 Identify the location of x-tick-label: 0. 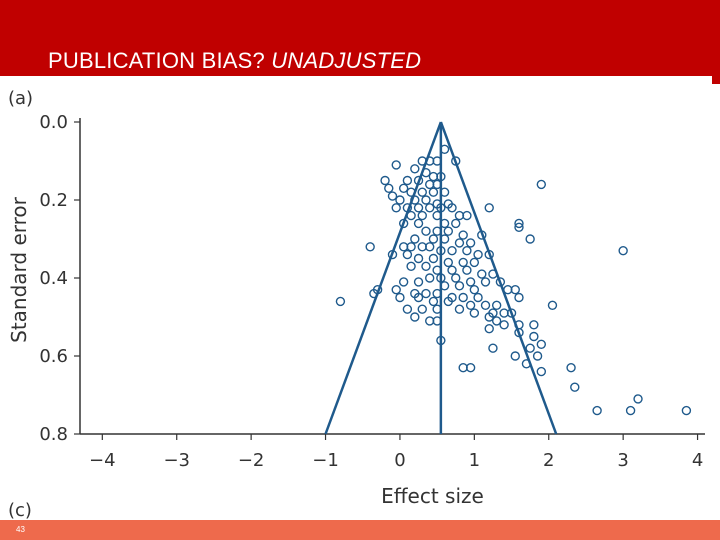
(399, 460).